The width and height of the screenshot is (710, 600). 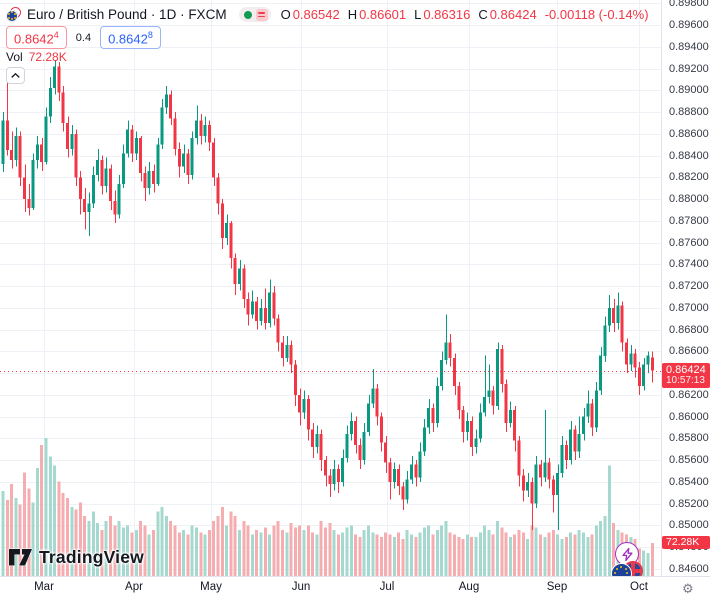 I want to click on axis-separator-vertical, so click(x=661, y=288).